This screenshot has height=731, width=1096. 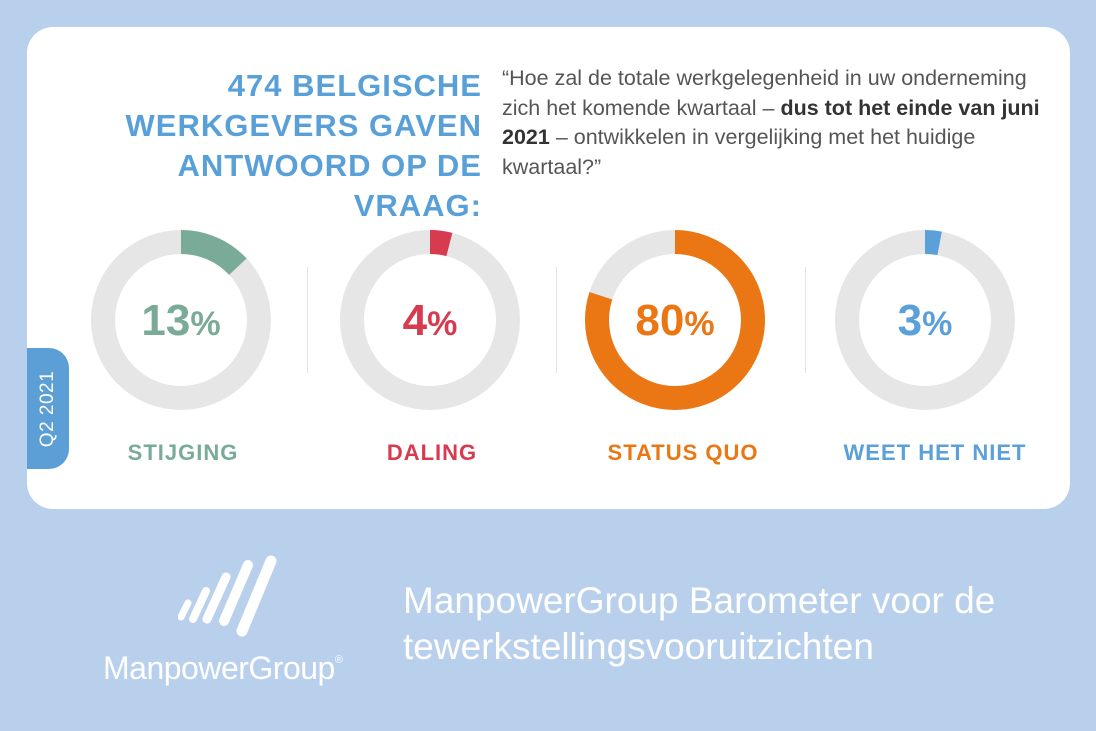 I want to click on period-tab, so click(x=48, y=408).